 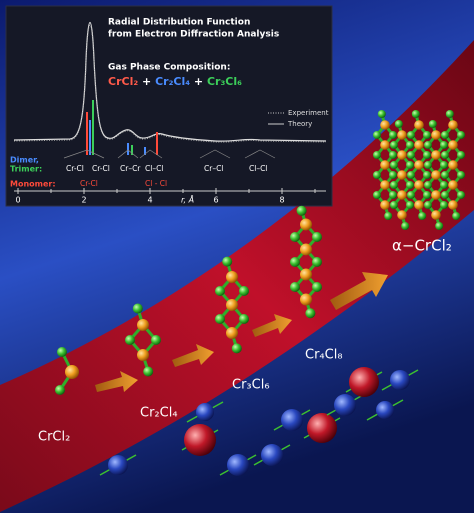 I want to click on inset-title: Radial Distribution Function, so click(x=179, y=23).